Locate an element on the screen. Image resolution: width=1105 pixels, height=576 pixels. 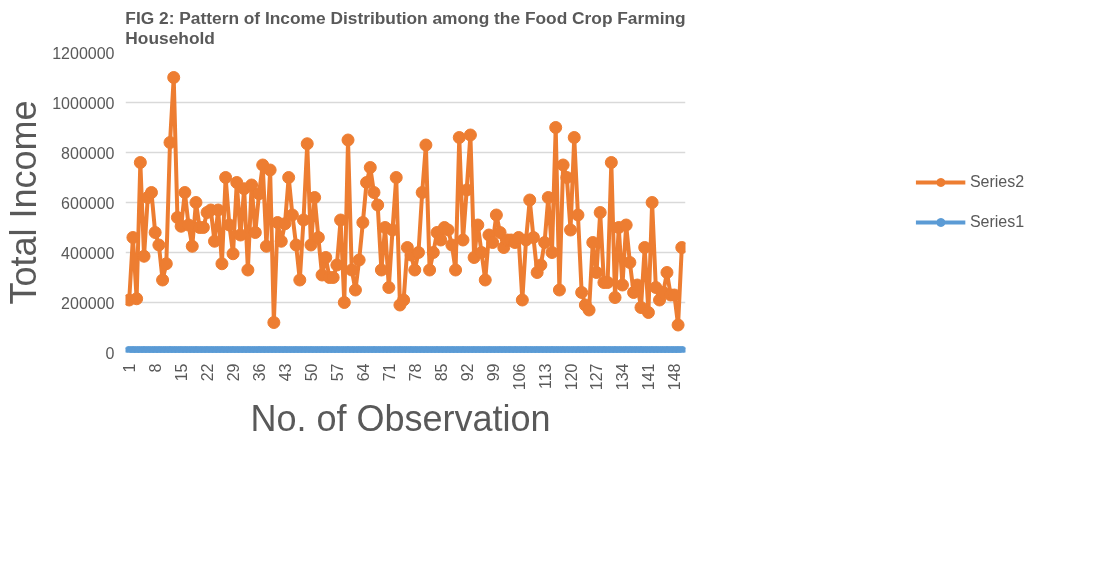
x-tick-label: 71 is located at coordinates (389, 372).